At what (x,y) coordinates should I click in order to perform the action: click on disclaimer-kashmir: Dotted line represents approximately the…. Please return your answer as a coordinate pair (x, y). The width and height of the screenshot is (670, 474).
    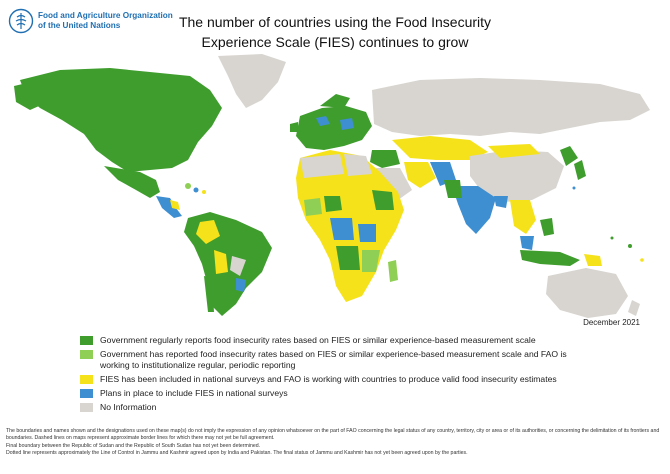
    Looking at the image, I should click on (237, 453).